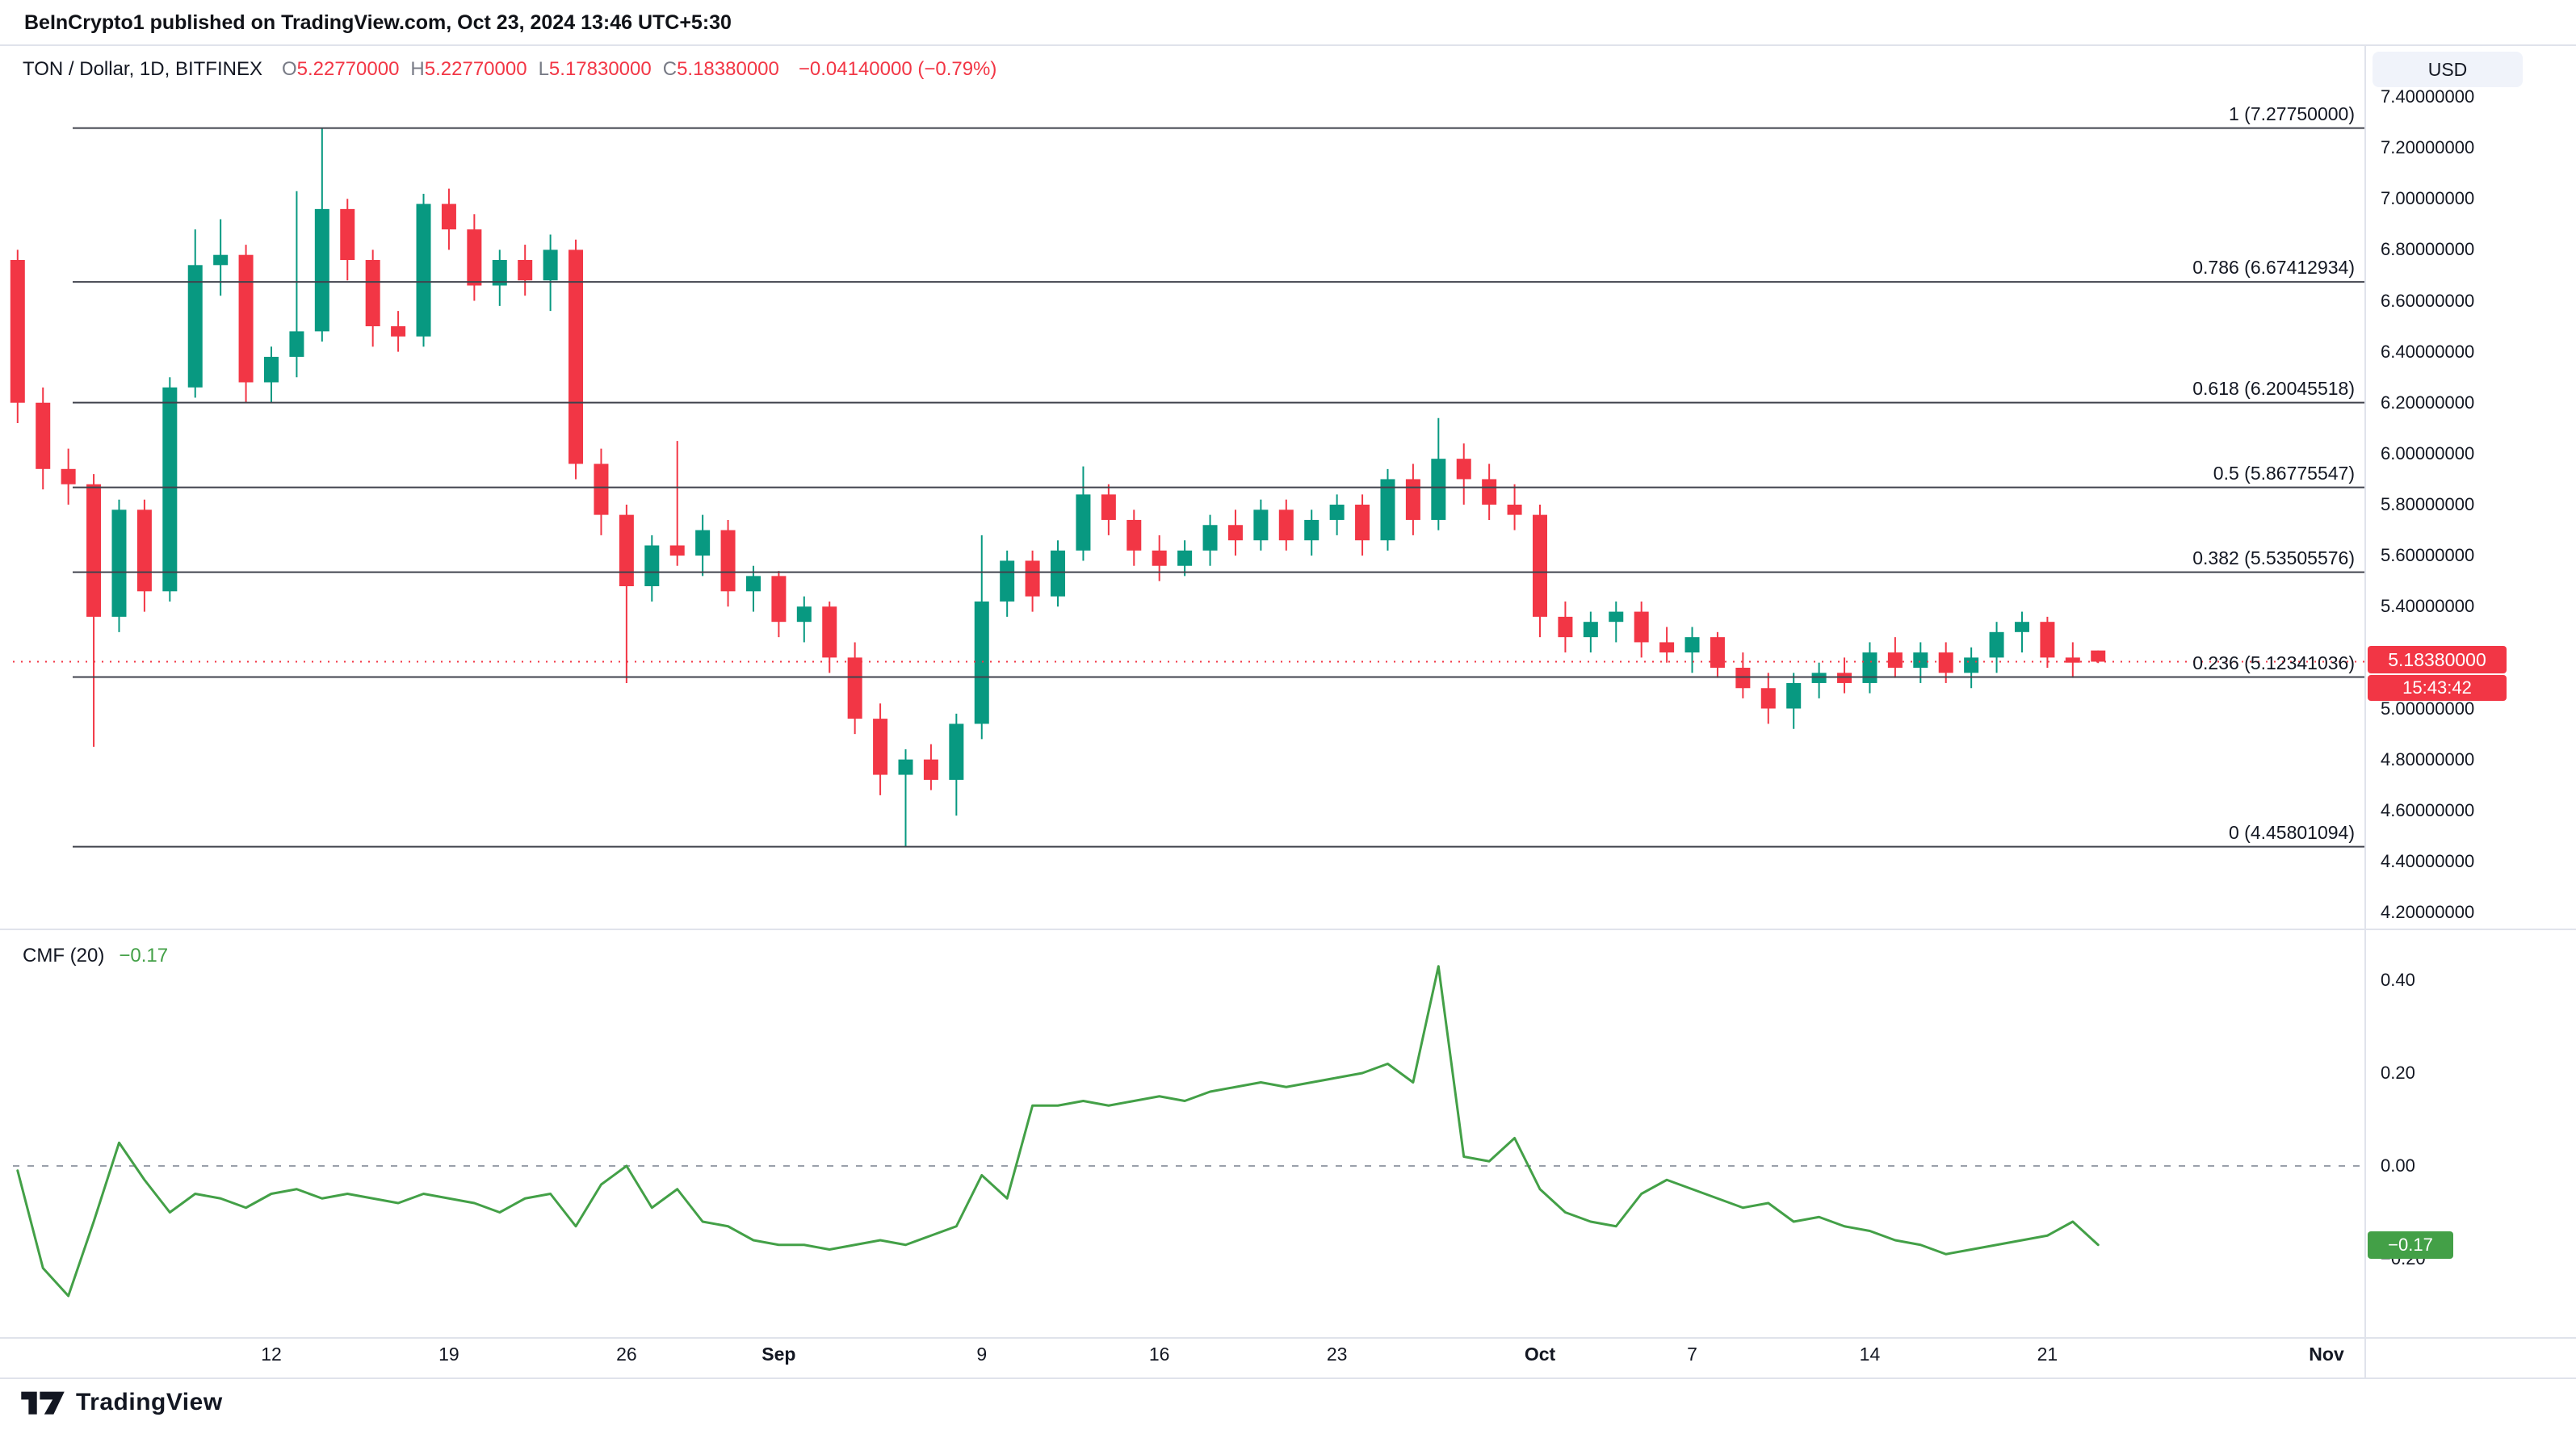 The height and width of the screenshot is (1455, 2576). I want to click on tradingview-logo-icon, so click(43, 1402).